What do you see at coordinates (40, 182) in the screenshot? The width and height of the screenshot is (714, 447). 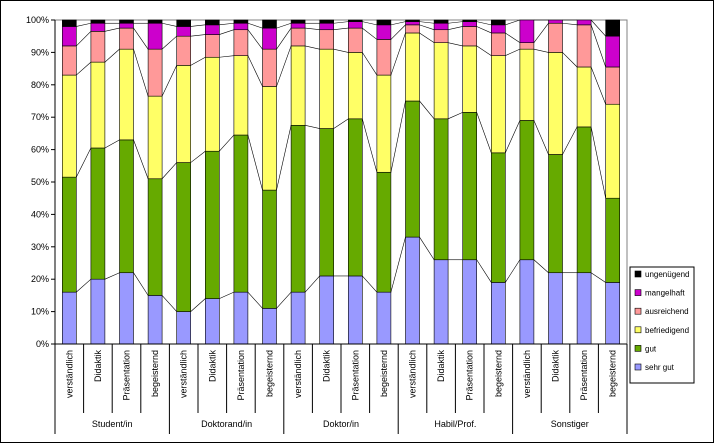 I see `y-tick-label: 50%` at bounding box center [40, 182].